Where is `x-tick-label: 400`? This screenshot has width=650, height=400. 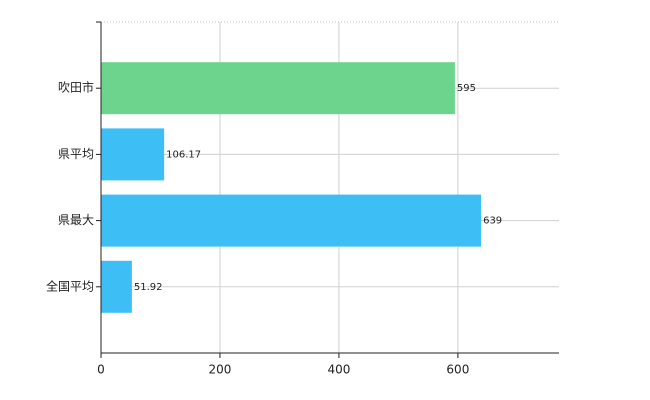 x-tick-label: 400 is located at coordinates (338, 370).